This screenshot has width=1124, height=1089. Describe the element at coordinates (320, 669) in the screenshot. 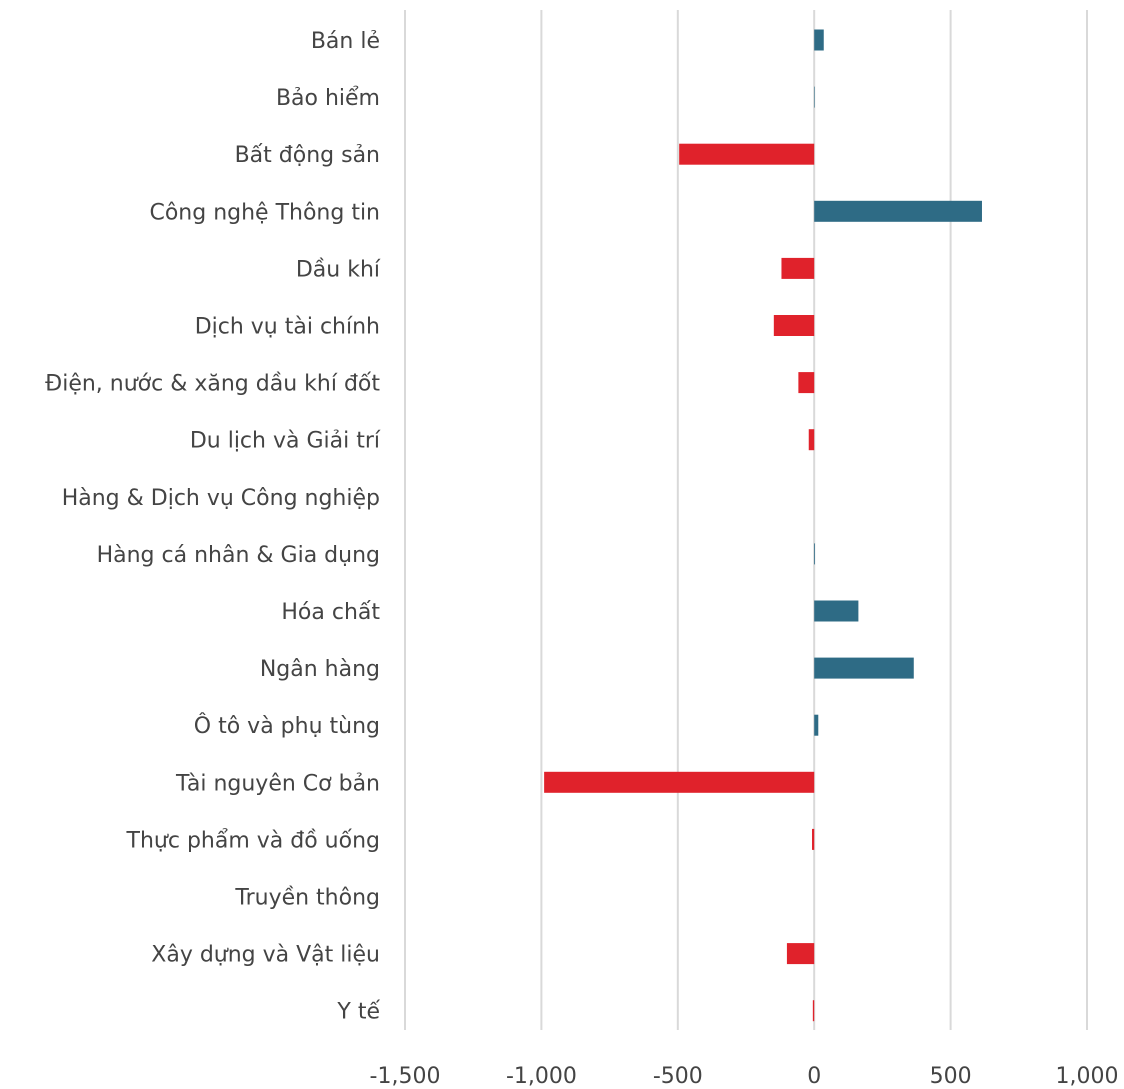

I see `category-label: Ngân hàng` at that location.